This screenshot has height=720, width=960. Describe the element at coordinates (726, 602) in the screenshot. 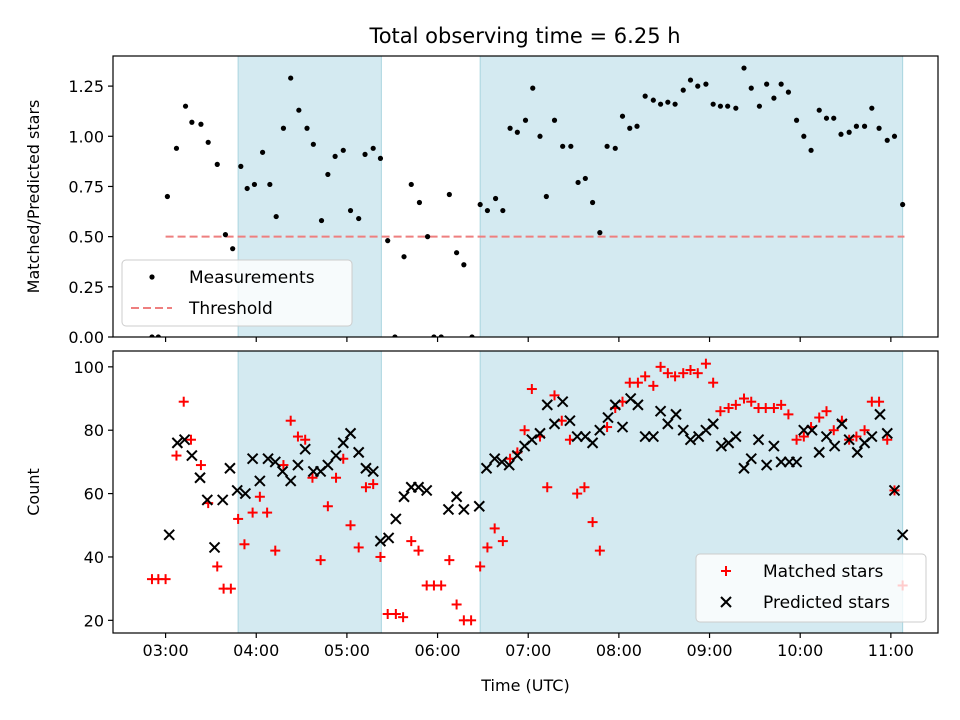

I see `legend-marker` at that location.